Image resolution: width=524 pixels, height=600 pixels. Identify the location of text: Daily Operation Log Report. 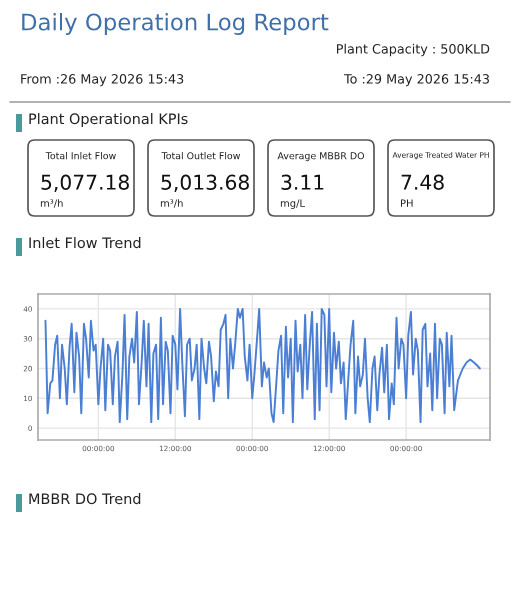
(175, 24).